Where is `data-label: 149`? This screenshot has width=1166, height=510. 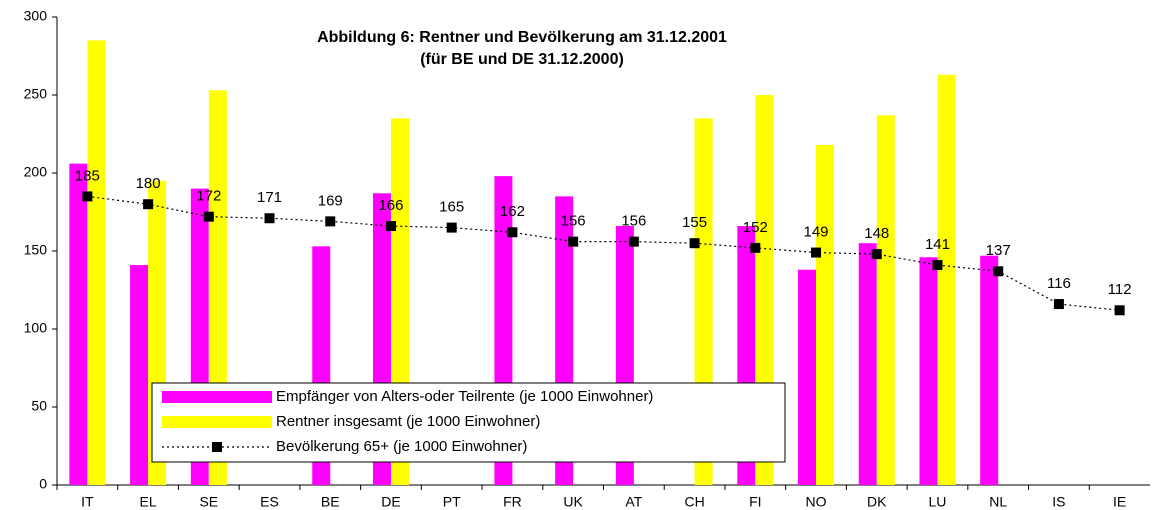
data-label: 149 is located at coordinates (816, 232).